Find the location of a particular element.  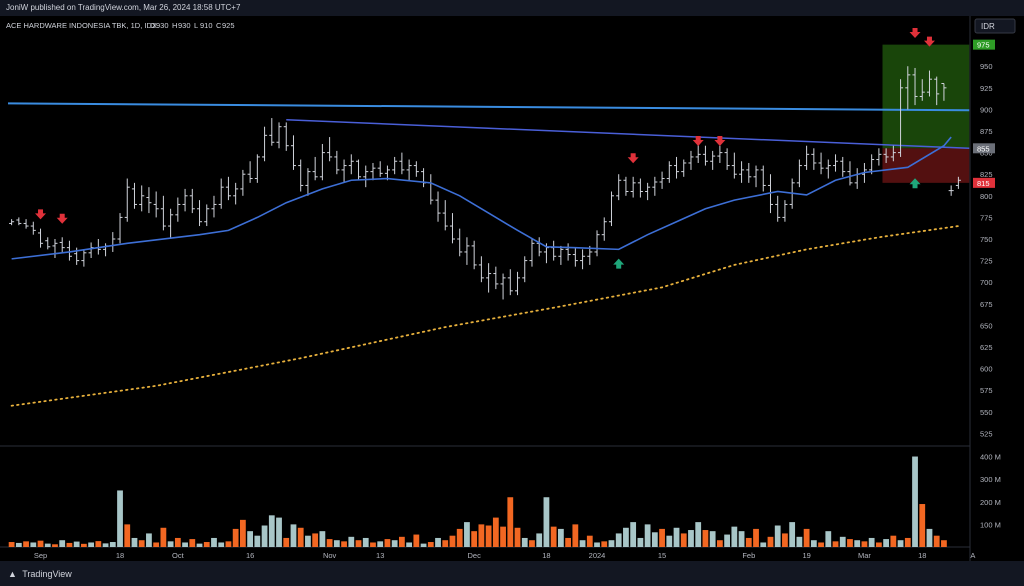

volume-bars is located at coordinates (477, 501).